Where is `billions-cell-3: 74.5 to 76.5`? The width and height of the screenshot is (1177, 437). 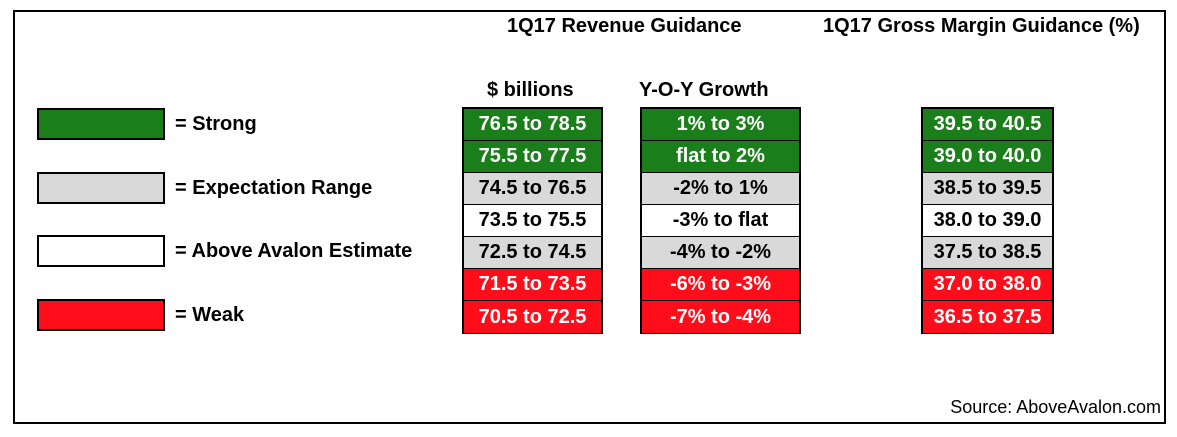
billions-cell-3: 74.5 to 76.5 is located at coordinates (532, 189).